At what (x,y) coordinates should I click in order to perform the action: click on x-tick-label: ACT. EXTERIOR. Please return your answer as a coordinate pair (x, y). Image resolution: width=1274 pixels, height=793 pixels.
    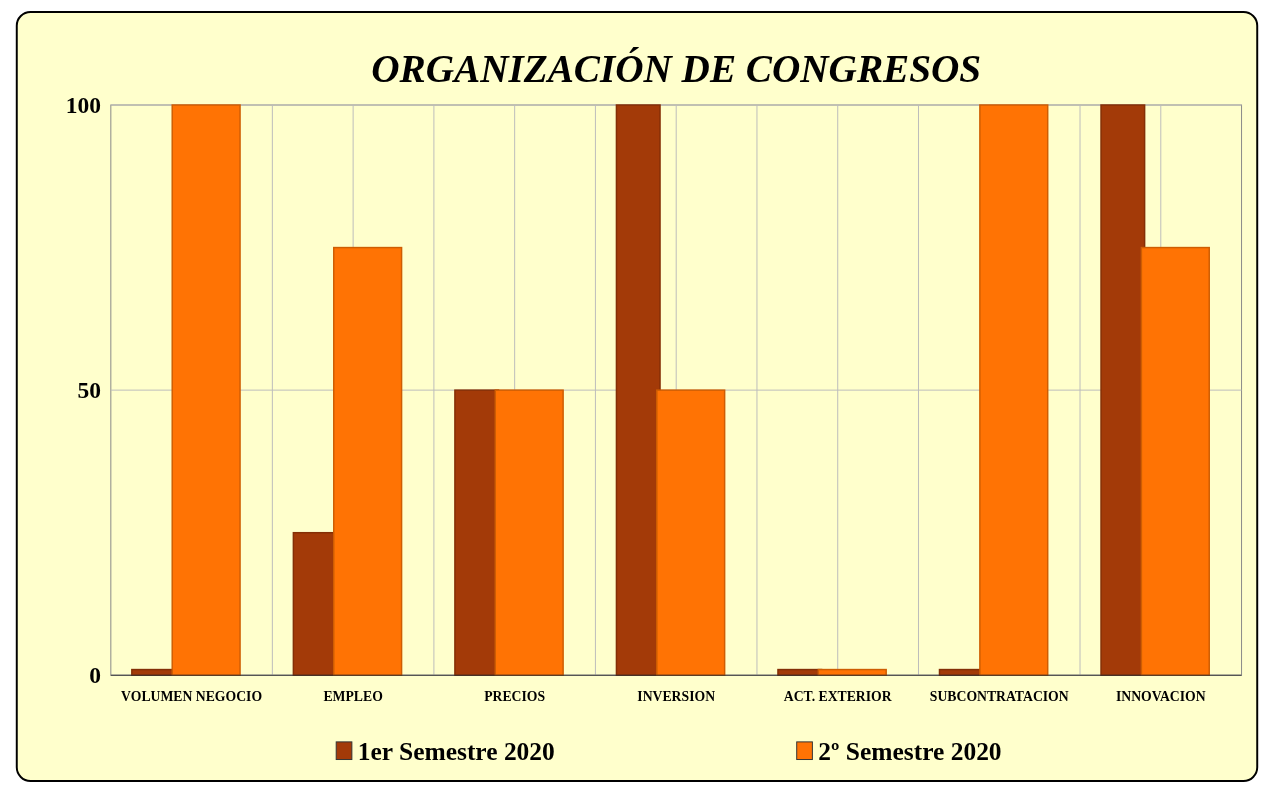
    Looking at the image, I should click on (838, 696).